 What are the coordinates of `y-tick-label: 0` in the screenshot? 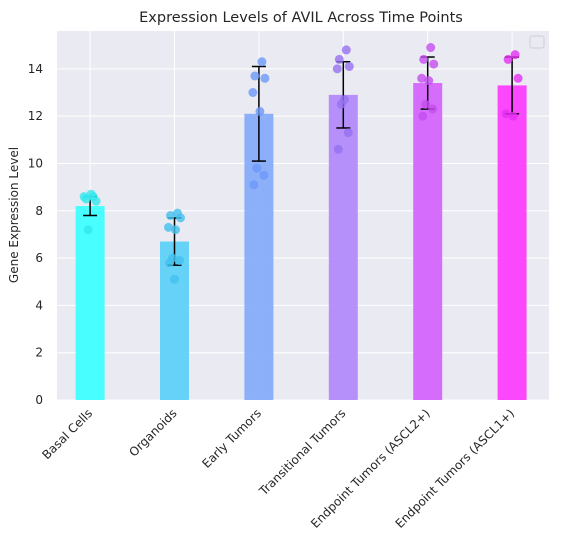 It's located at (39, 400).